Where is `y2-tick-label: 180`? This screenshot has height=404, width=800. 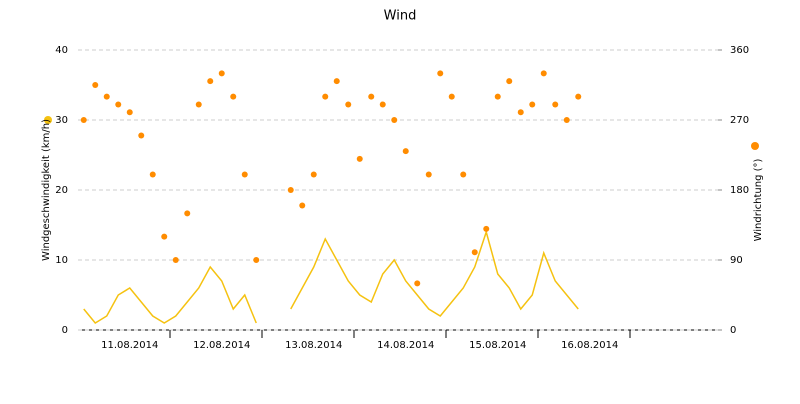 y2-tick-label: 180 is located at coordinates (739, 190).